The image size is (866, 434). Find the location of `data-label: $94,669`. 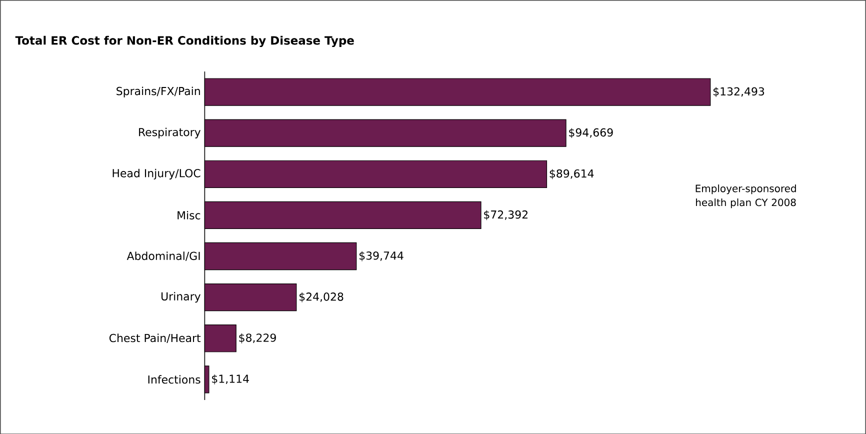

data-label: $94,669 is located at coordinates (591, 133).